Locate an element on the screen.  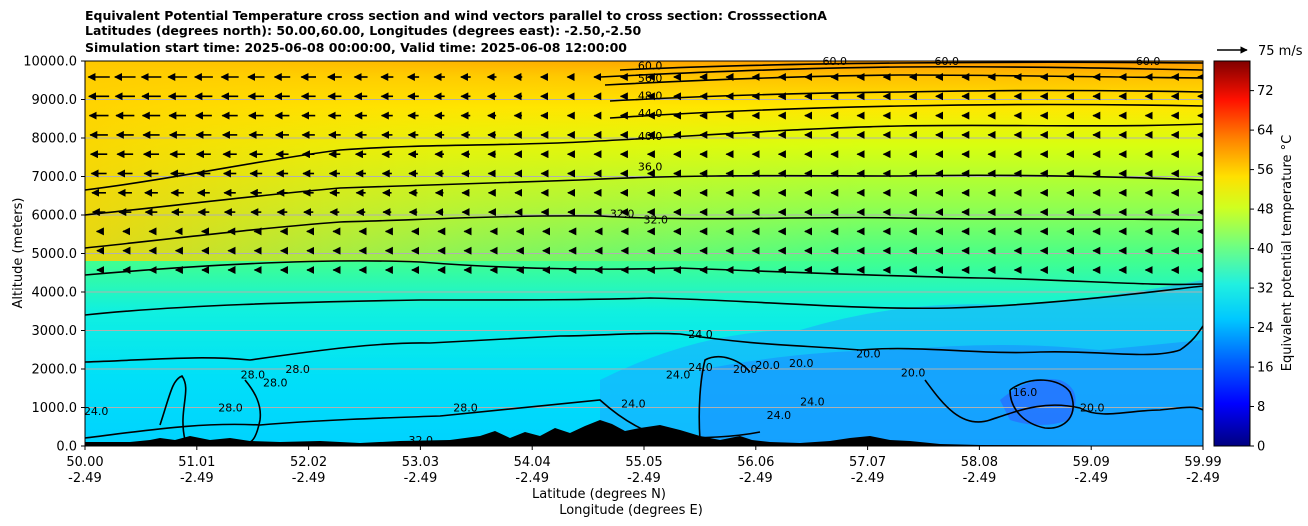
quiver-key: 75 m/s is located at coordinates (1260, 51).